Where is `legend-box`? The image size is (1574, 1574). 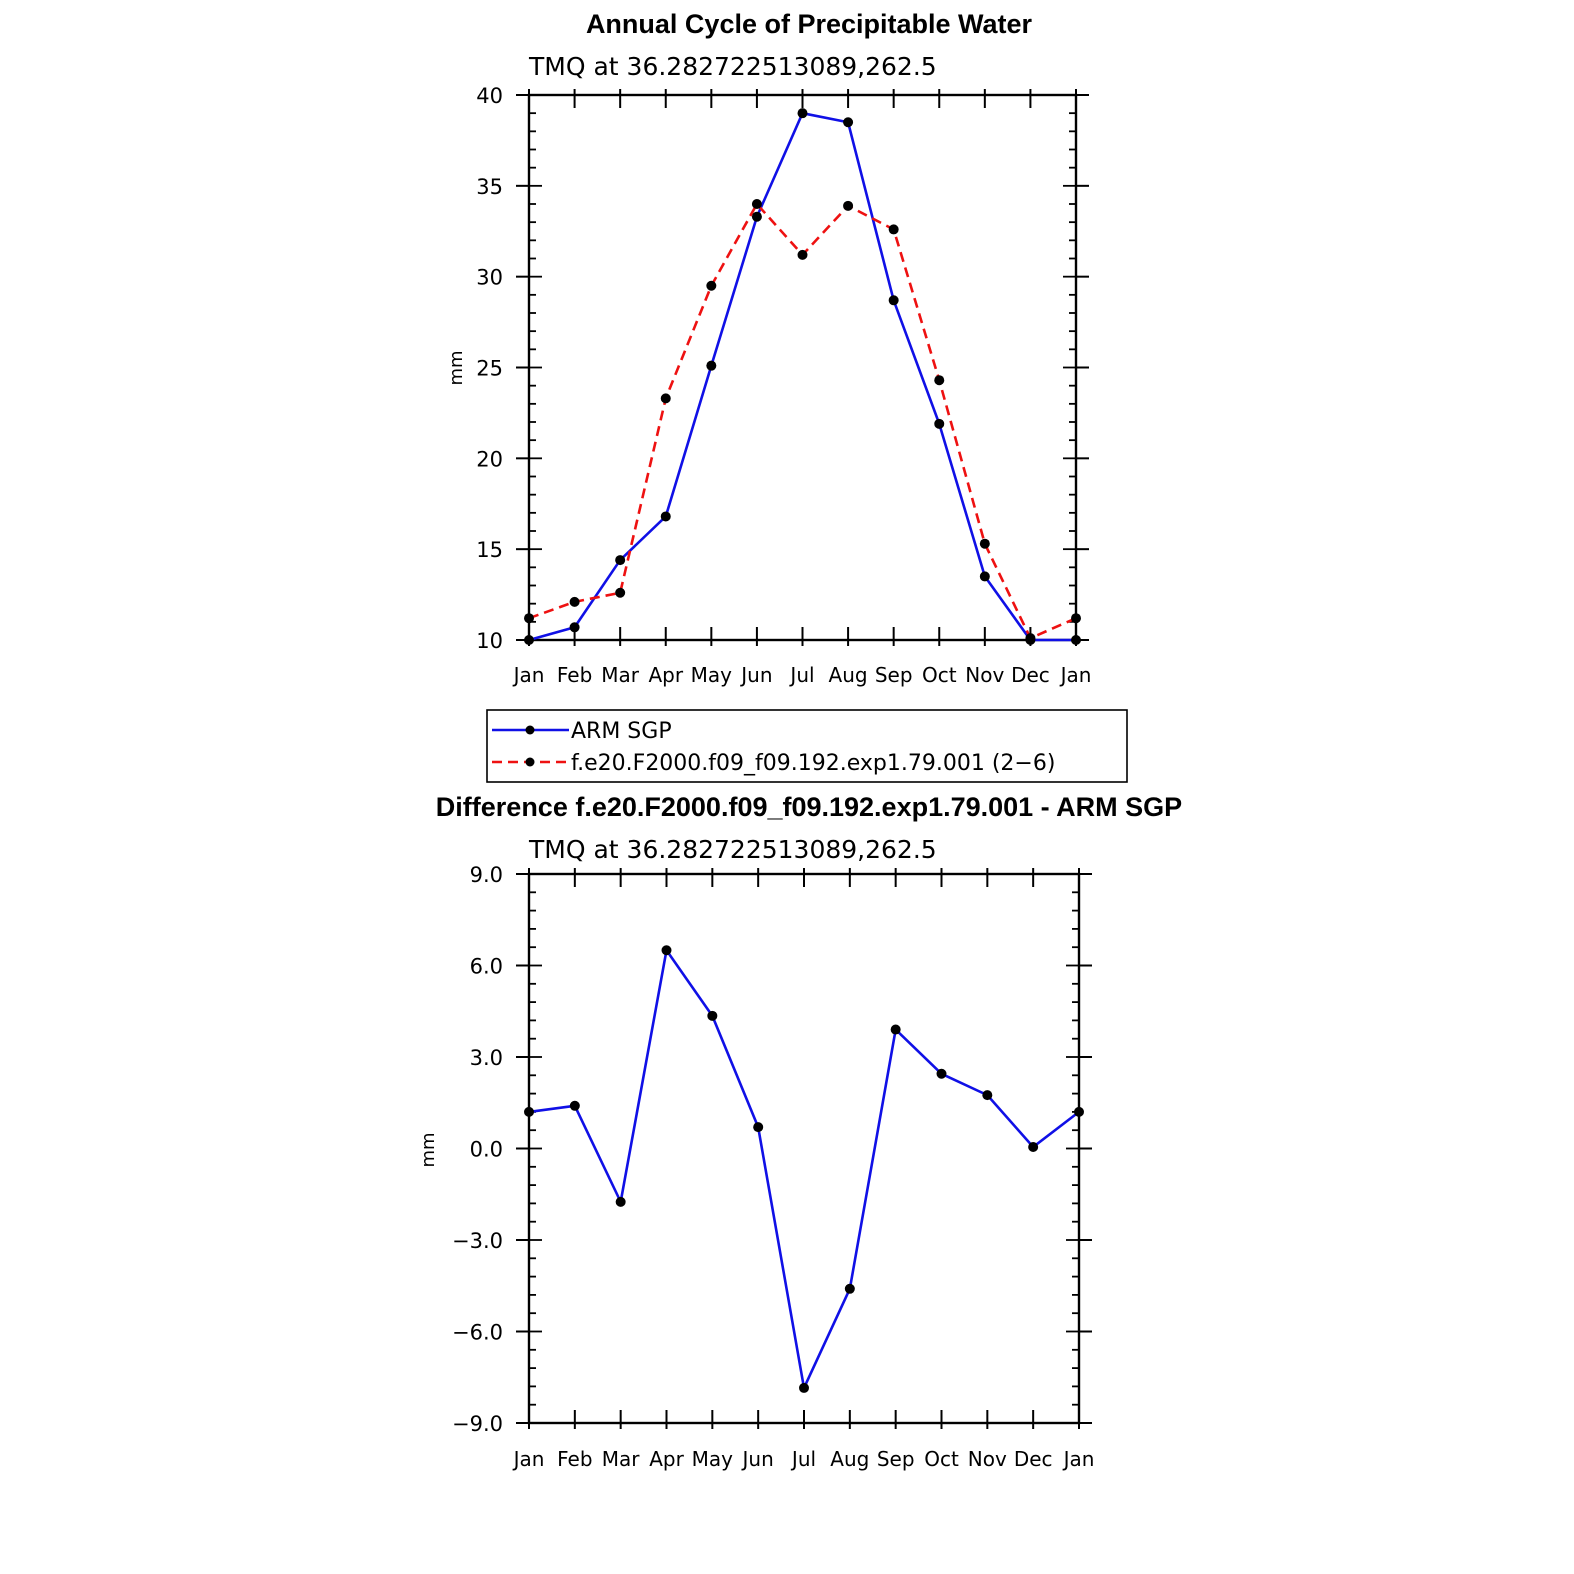 legend-box is located at coordinates (807, 746).